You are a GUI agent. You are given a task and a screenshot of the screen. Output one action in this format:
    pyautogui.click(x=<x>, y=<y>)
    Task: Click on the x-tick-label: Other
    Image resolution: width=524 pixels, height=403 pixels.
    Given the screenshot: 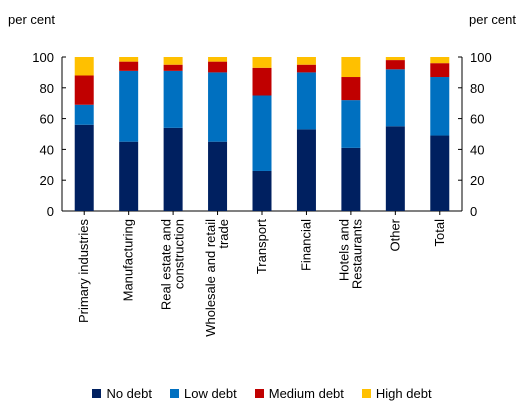 What is the action you would take?
    pyautogui.click(x=394, y=234)
    